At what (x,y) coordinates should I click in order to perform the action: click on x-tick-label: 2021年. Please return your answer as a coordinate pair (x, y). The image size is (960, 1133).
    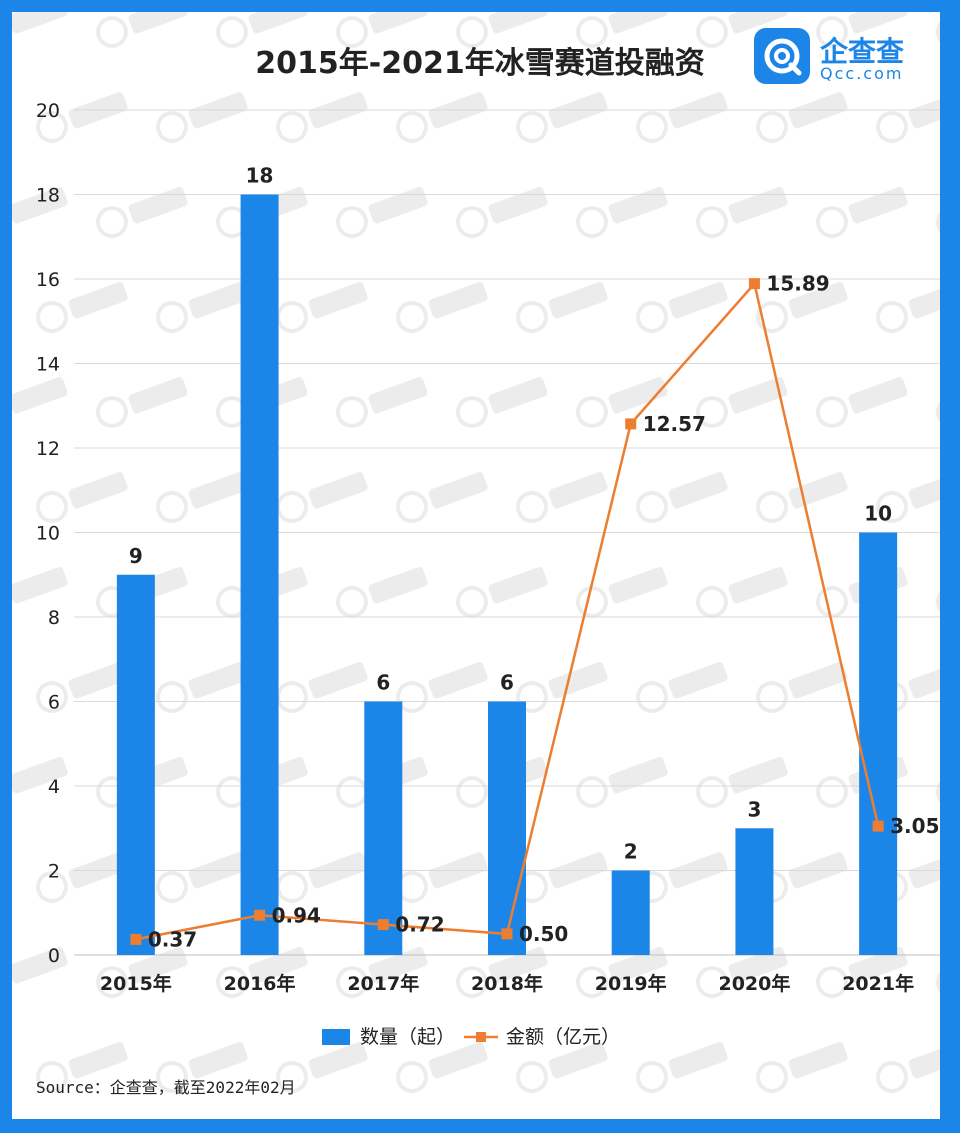
    Looking at the image, I should click on (878, 983).